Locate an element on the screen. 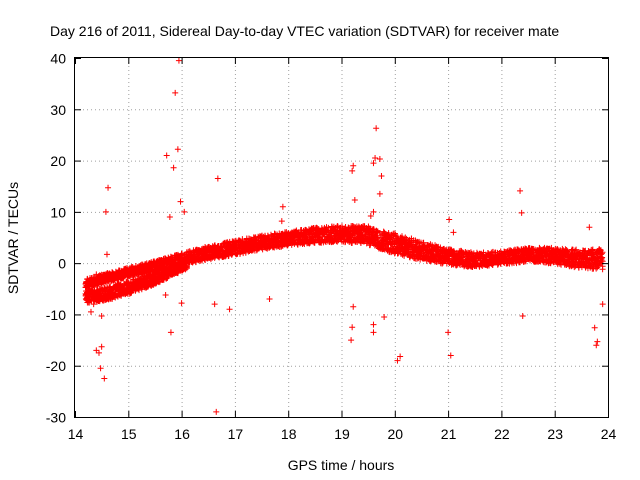 Image resolution: width=640 pixels, height=480 pixels. y-tick-label: 20 is located at coordinates (58, 161).